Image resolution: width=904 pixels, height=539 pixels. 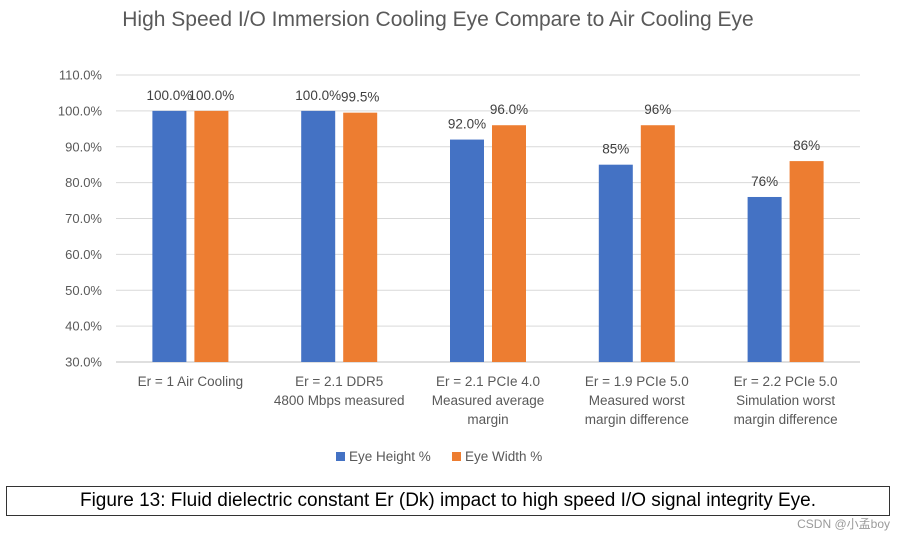 What do you see at coordinates (83, 326) in the screenshot?
I see `y-tick-label: 40.0%` at bounding box center [83, 326].